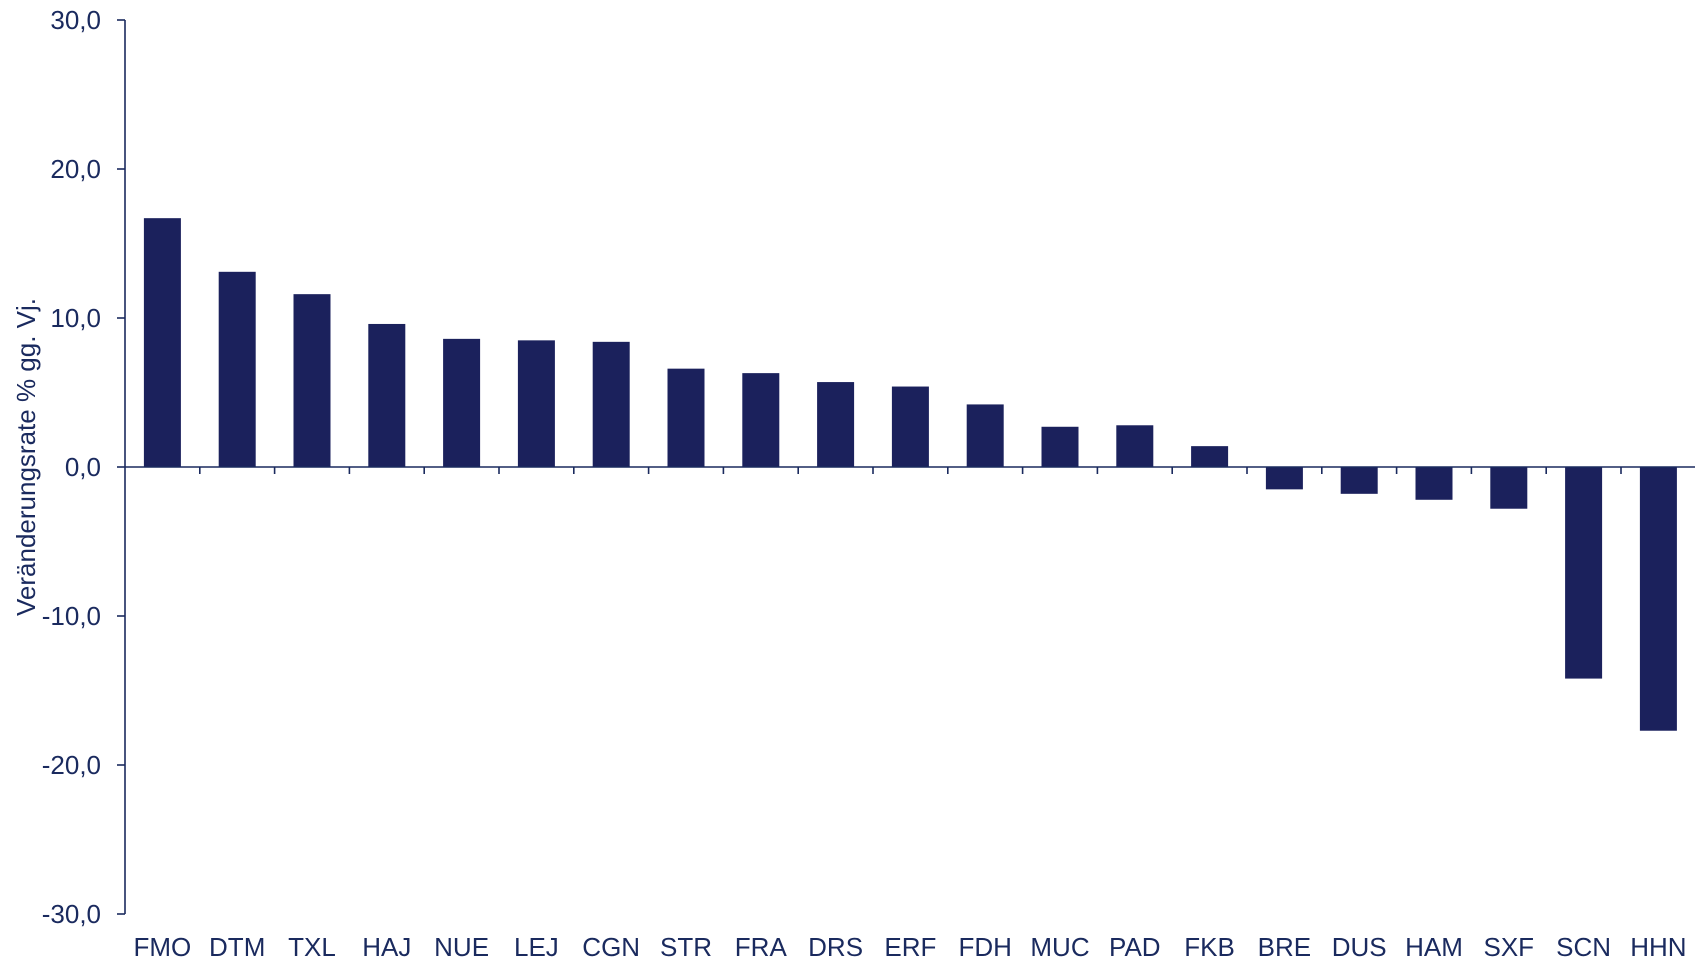 The width and height of the screenshot is (1695, 960). What do you see at coordinates (536, 946) in the screenshot?
I see `x-category-label: LEJ` at bounding box center [536, 946].